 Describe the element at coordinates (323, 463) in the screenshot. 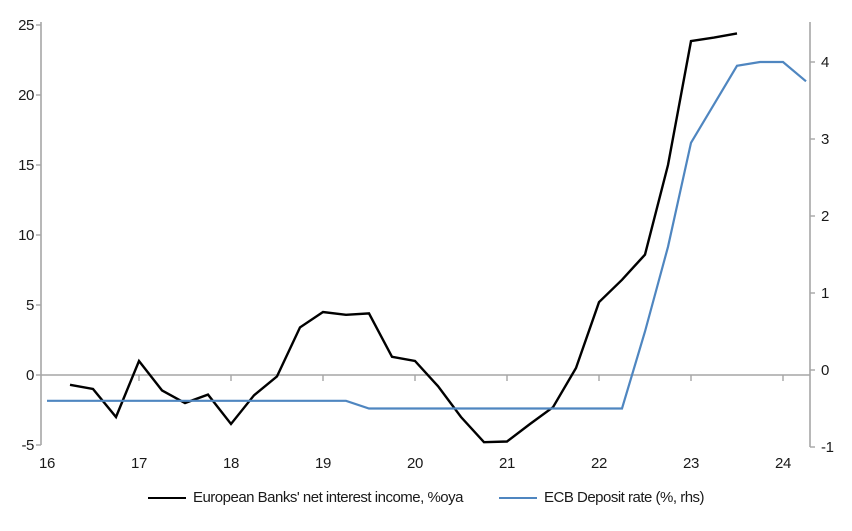

I see `x-axis-tick-label: 19` at that location.